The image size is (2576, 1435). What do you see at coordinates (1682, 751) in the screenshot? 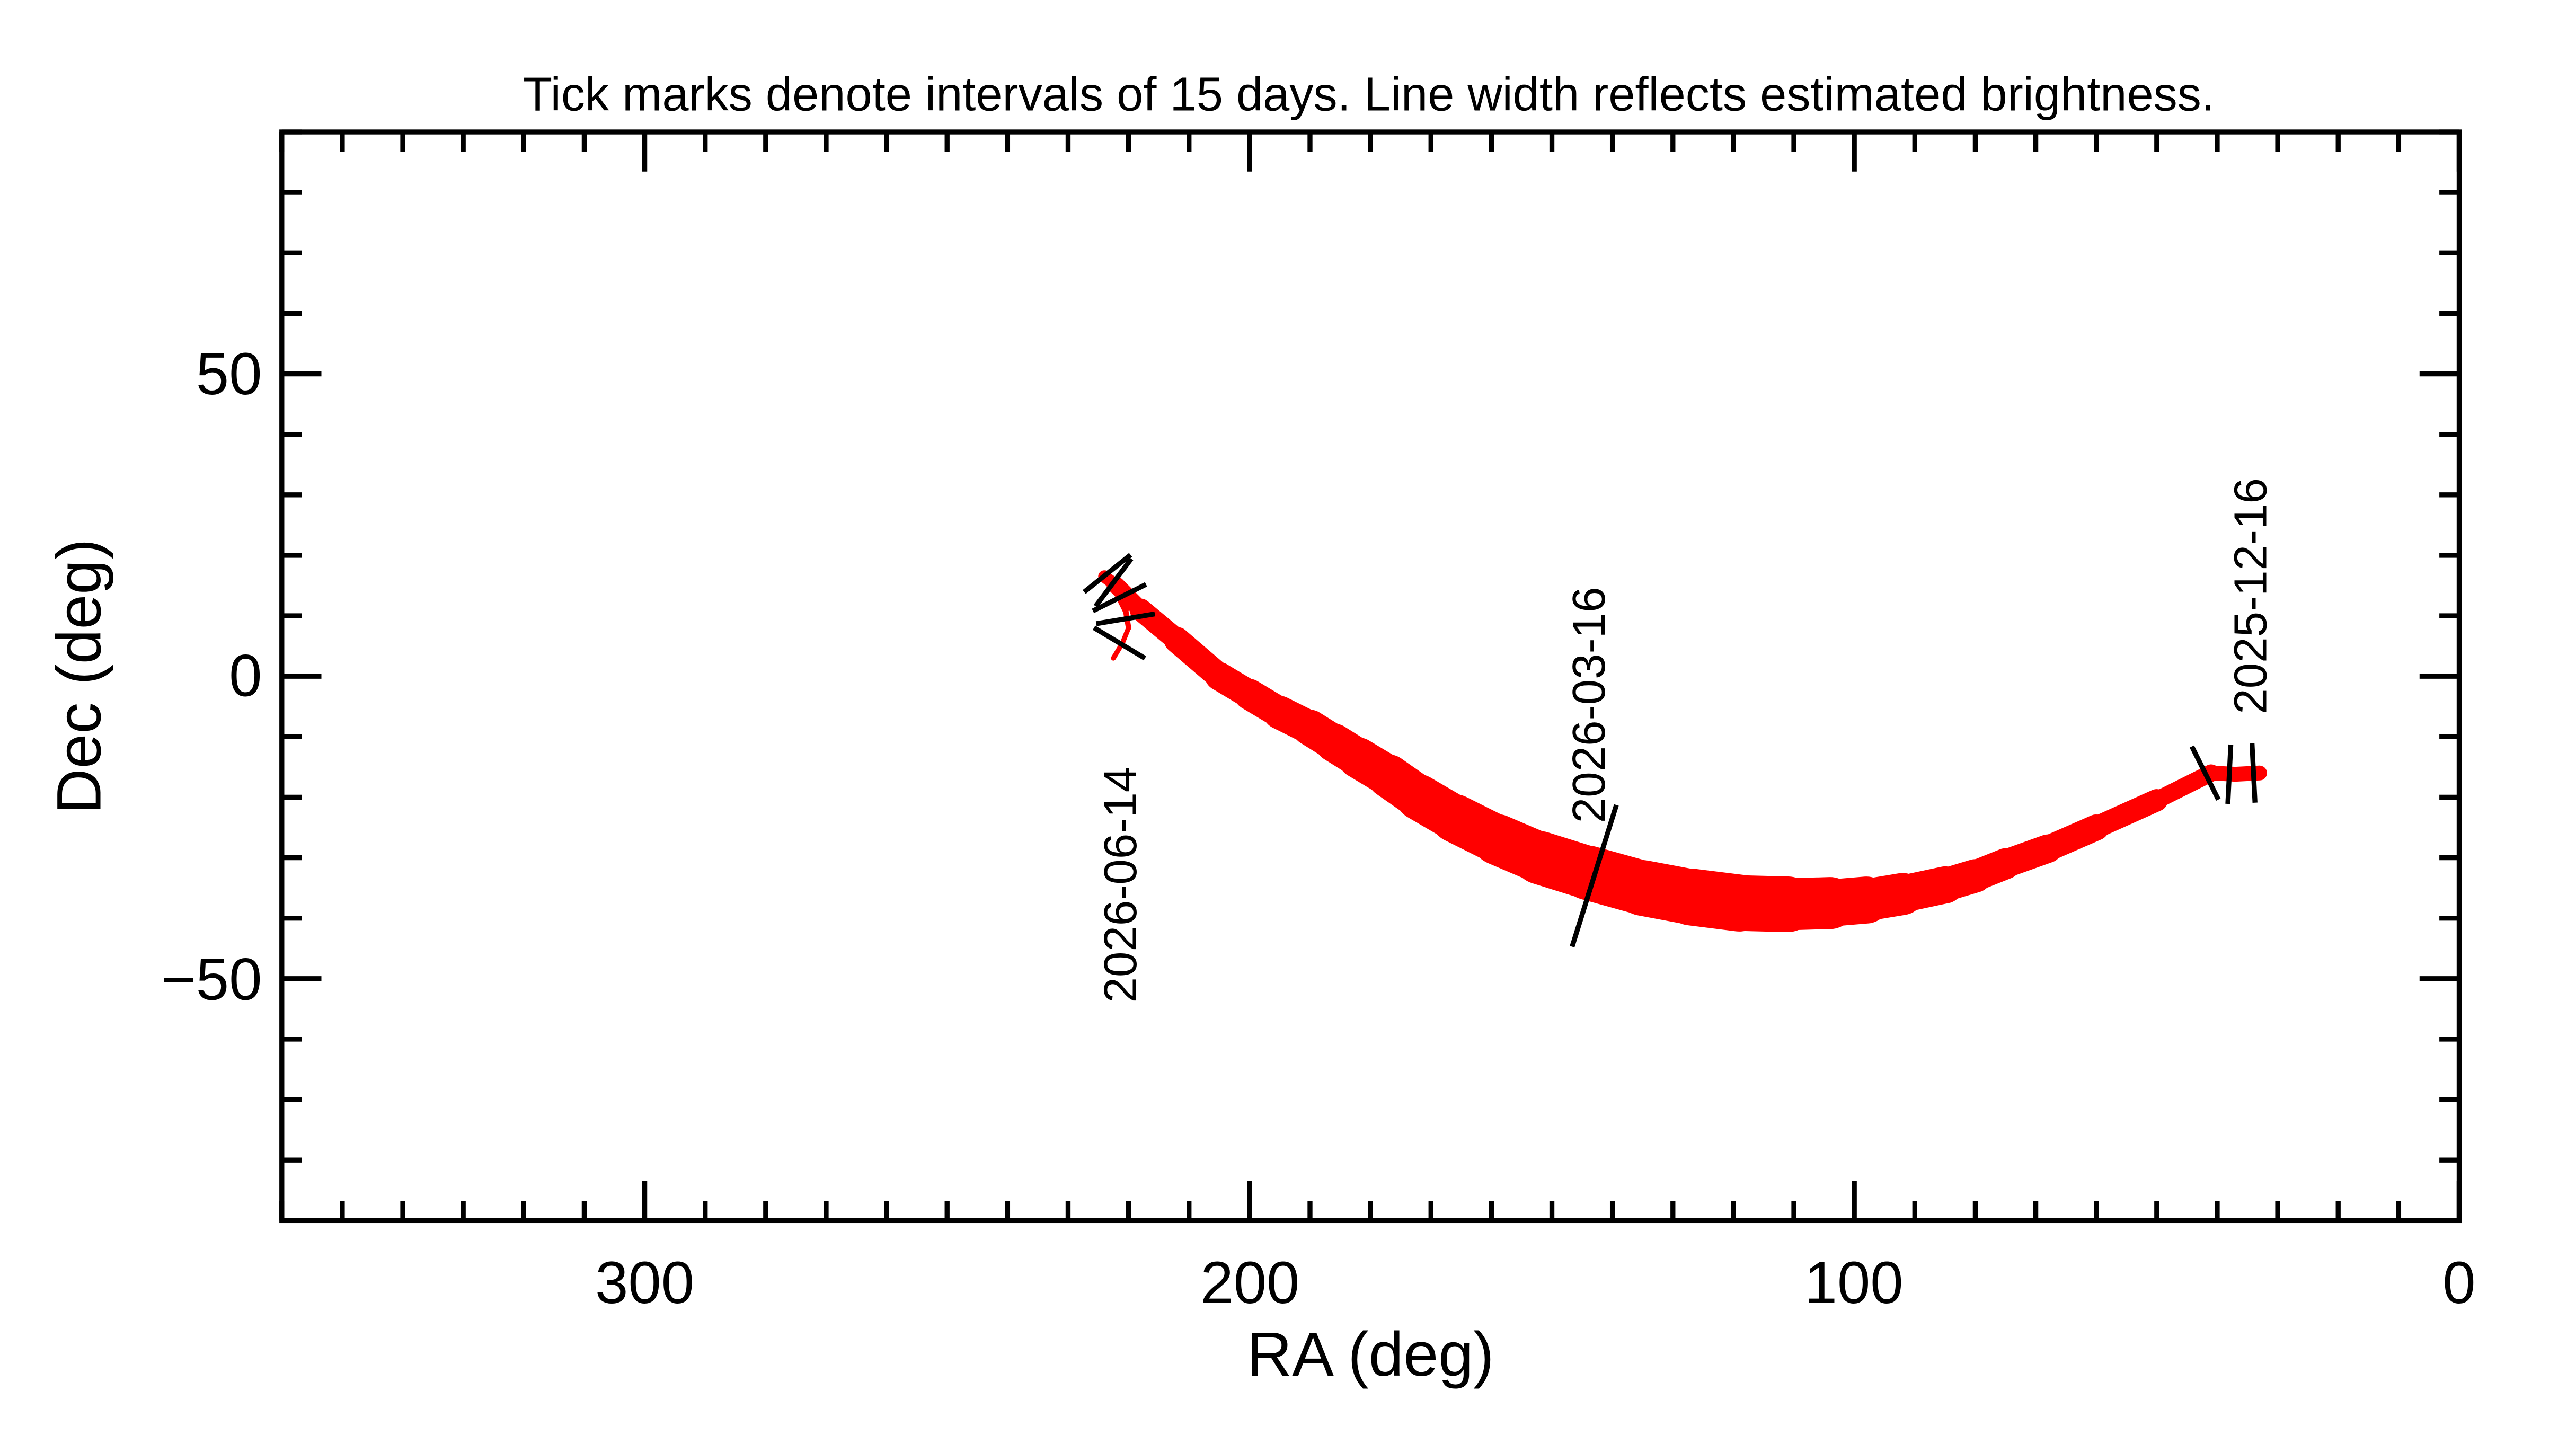
I see `track-series` at bounding box center [1682, 751].